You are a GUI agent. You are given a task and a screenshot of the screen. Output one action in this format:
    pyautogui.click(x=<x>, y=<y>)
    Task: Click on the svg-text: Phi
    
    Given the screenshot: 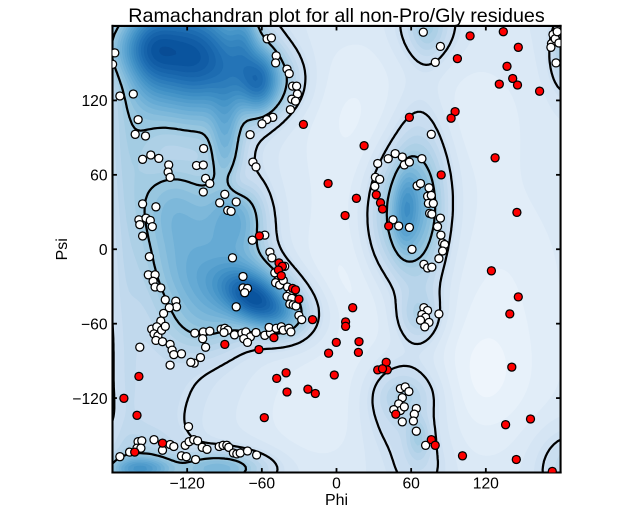 What is the action you would take?
    pyautogui.click(x=336, y=500)
    